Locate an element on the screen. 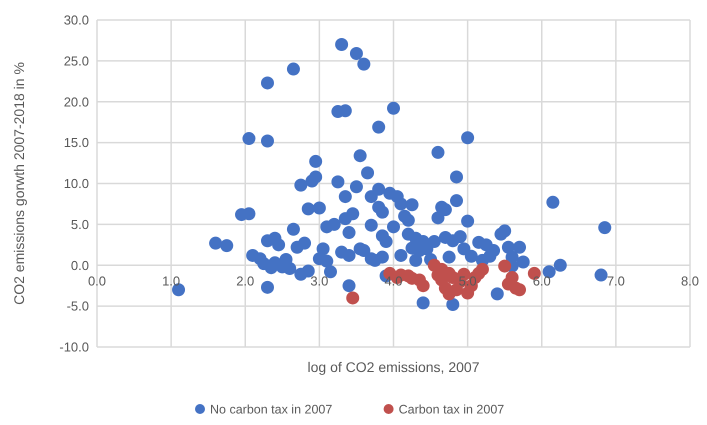 The width and height of the screenshot is (707, 425). x-tick-label: 2.0 is located at coordinates (245, 280).